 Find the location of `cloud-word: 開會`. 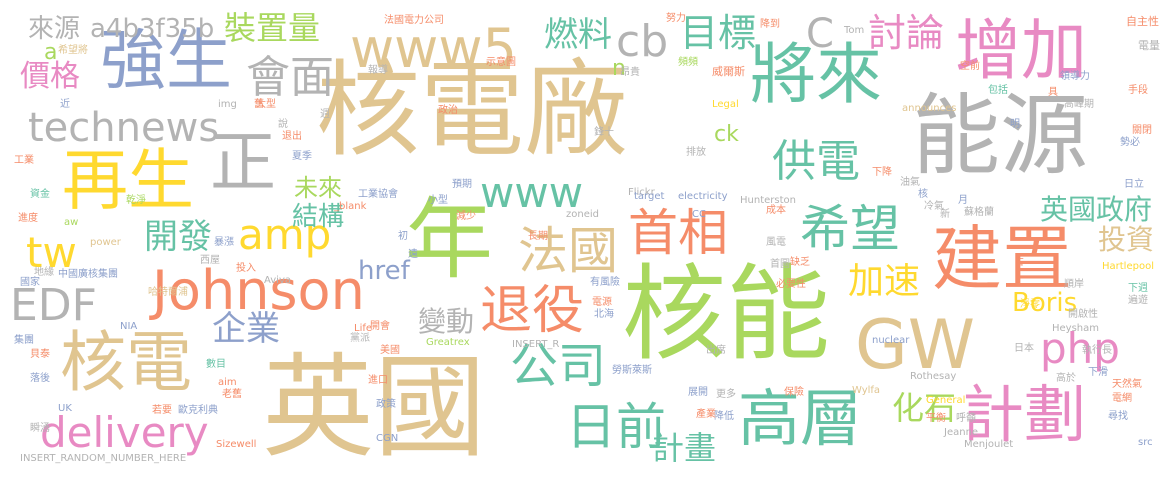

cloud-word: 開會 is located at coordinates (380, 327).